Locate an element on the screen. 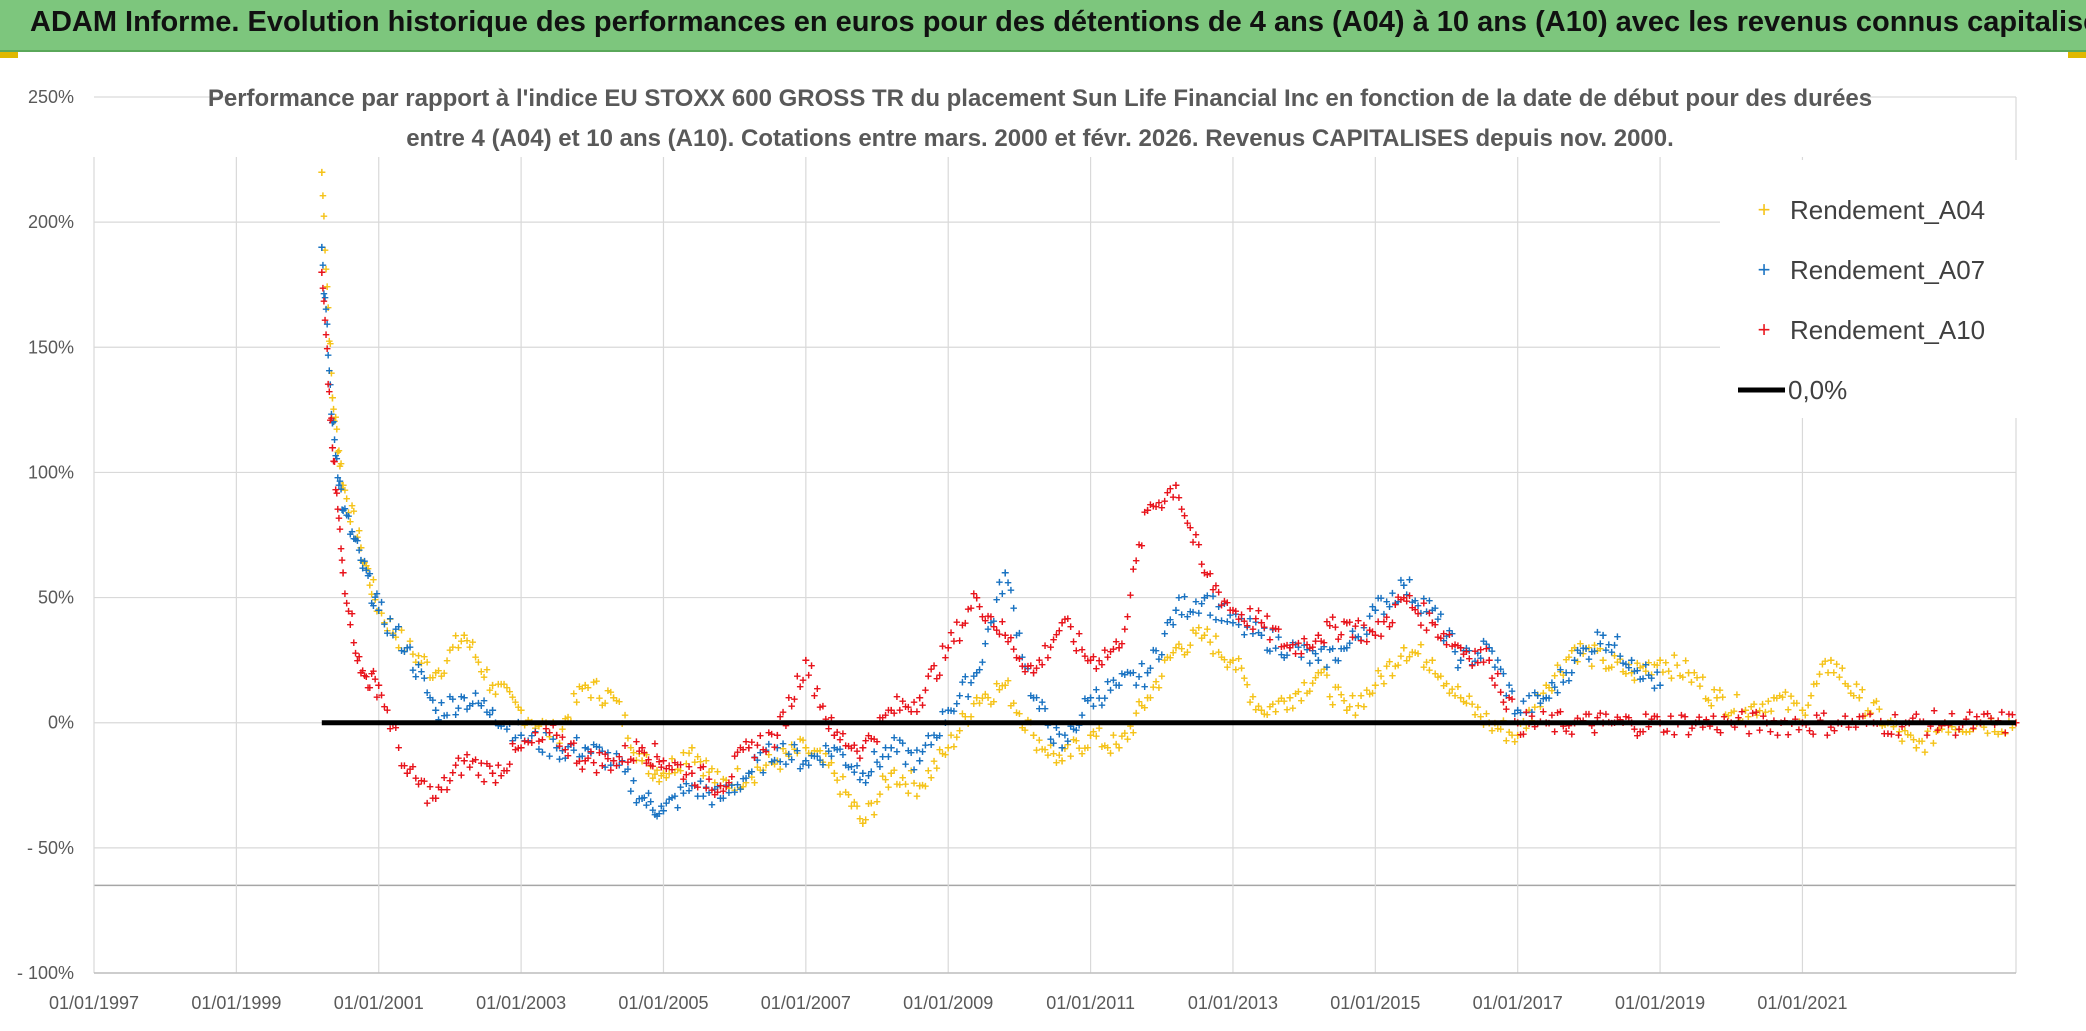 The width and height of the screenshot is (2086, 1031). y-axis-ticks: 250%200%150%100%50%0%- 50%- 100% is located at coordinates (45, 535).